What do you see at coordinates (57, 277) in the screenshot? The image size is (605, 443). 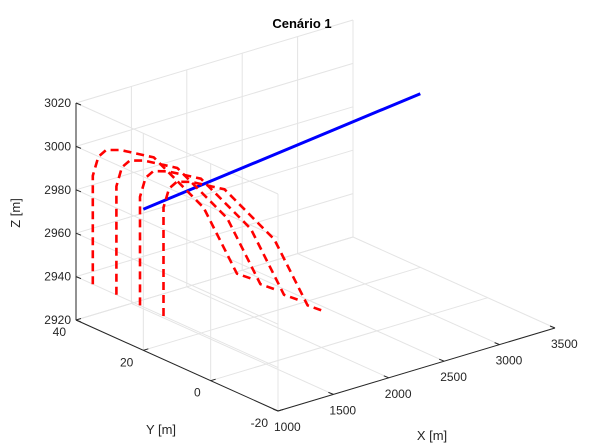 I see `z-tick-label: 2940` at bounding box center [57, 277].